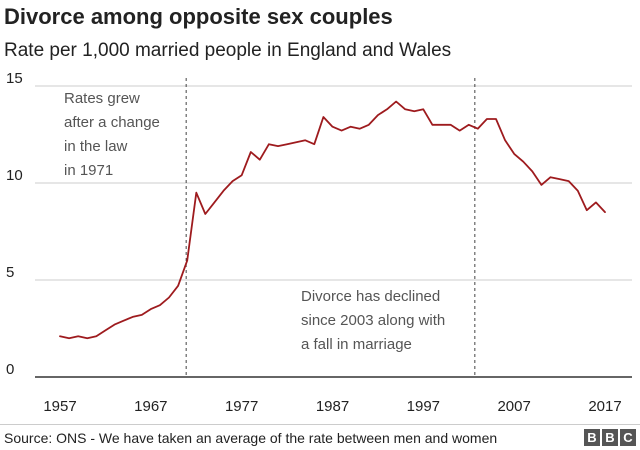 The height and width of the screenshot is (450, 640). Describe the element at coordinates (112, 122) in the screenshot. I see `annotation-law-change: after a change` at that location.